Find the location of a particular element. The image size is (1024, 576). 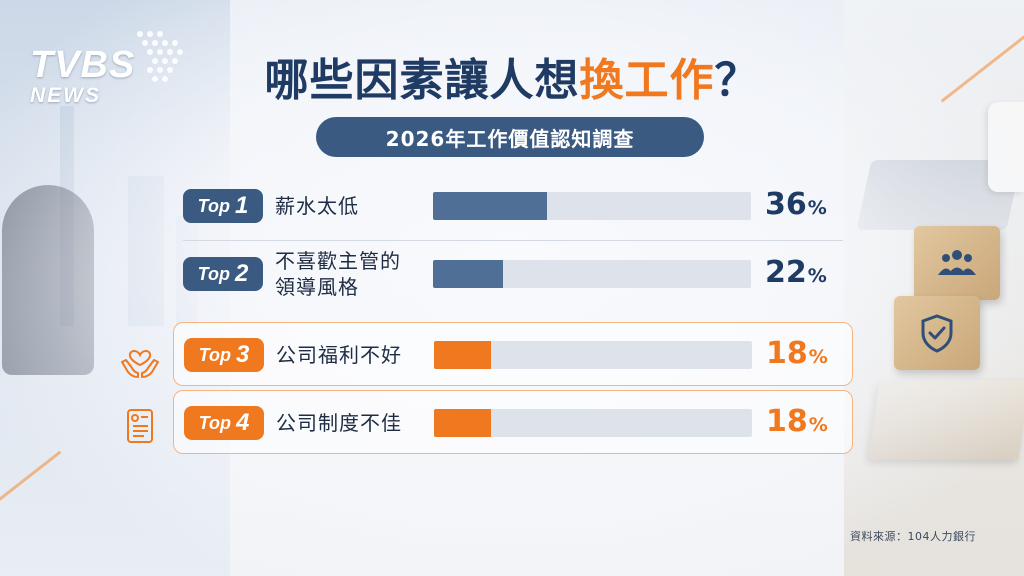

chart-row: Top 4 公司制度不佳 18% is located at coordinates (513, 422).